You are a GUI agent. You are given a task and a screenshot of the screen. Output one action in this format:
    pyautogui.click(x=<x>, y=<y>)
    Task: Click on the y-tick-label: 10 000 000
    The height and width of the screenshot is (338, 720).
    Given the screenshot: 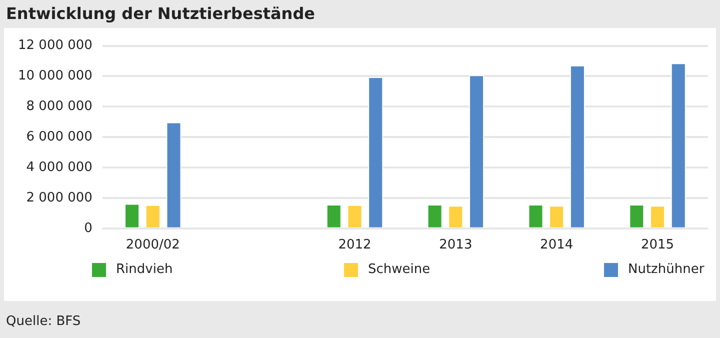 What is the action you would take?
    pyautogui.click(x=55, y=76)
    